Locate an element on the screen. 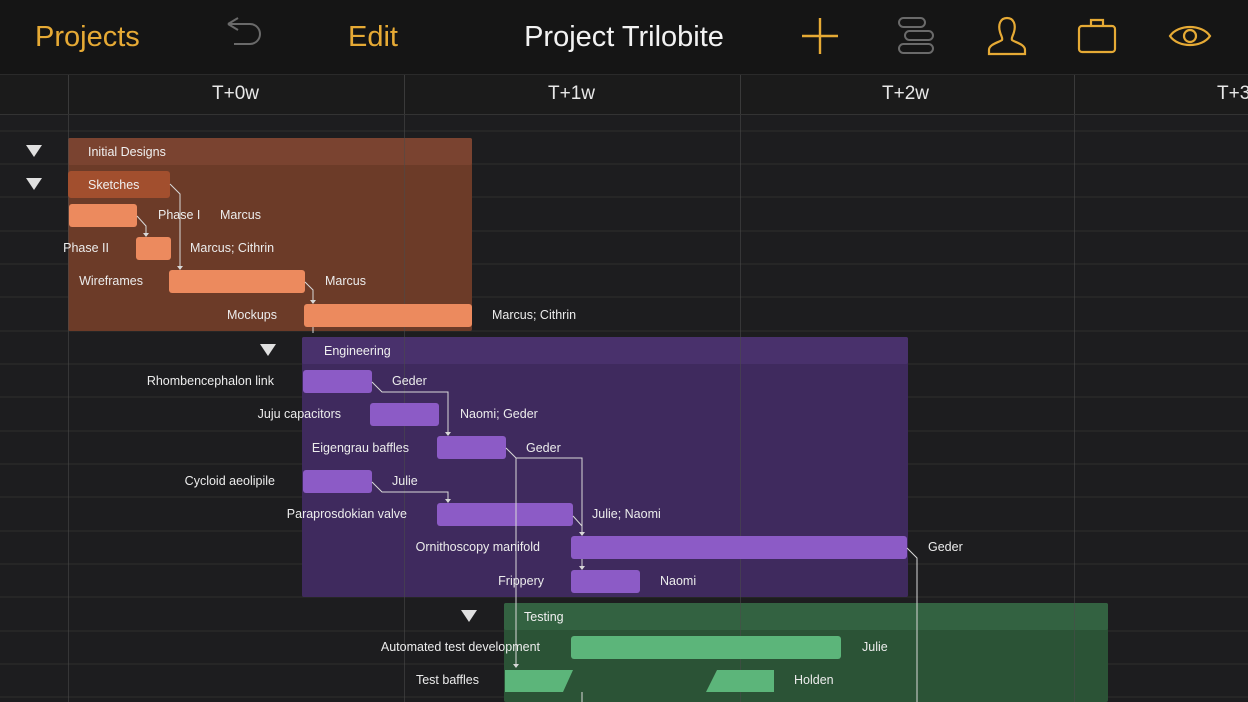 This screenshot has width=1248, height=702. group-label-sketches: Sketches is located at coordinates (114, 185).